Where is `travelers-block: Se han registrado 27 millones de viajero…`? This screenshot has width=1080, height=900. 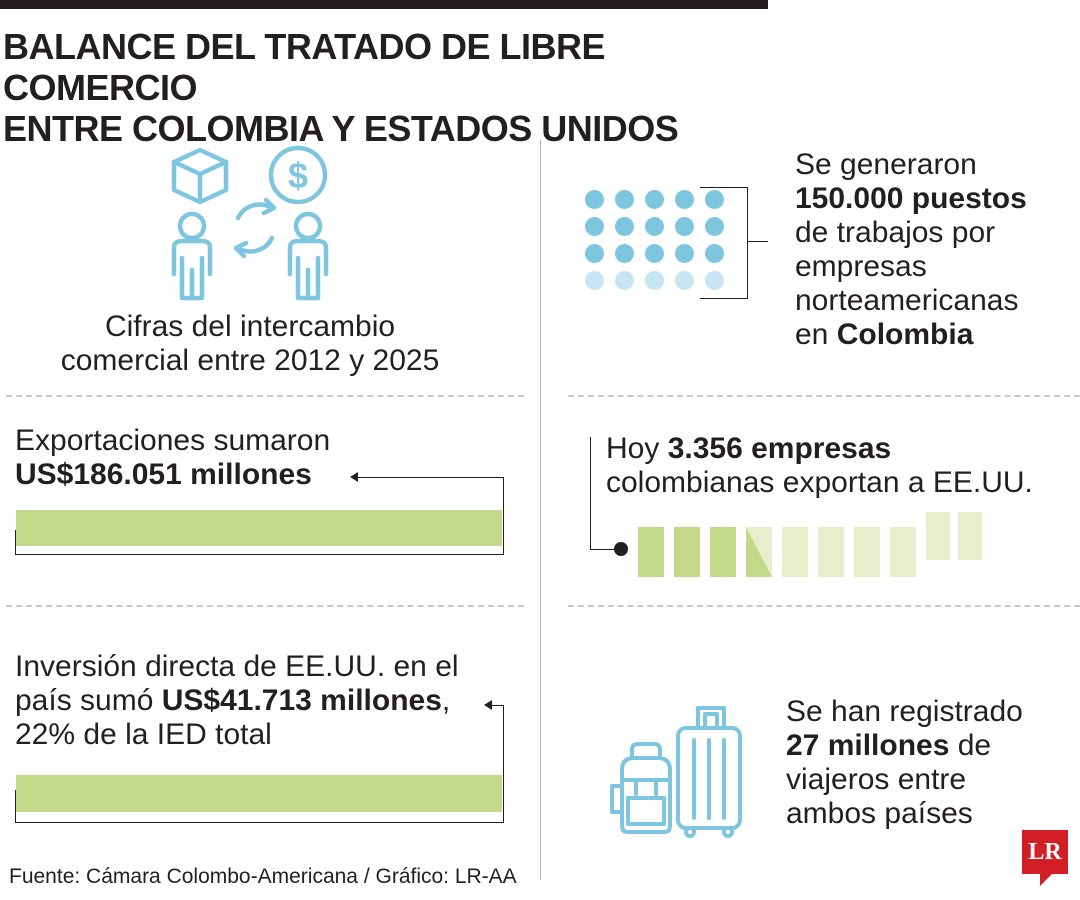
travelers-block: Se han registrado 27 millones de viajero… is located at coordinates (931, 763).